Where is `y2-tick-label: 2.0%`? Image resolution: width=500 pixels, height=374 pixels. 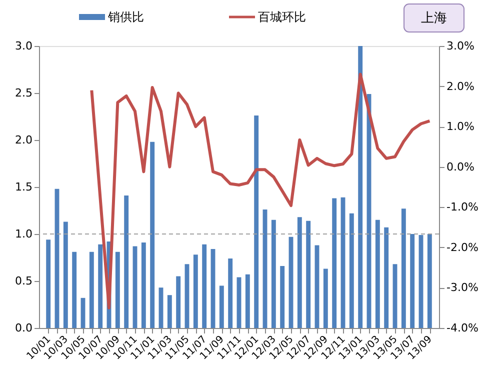
y2-tick-label: 2.0% is located at coordinates (460, 86).